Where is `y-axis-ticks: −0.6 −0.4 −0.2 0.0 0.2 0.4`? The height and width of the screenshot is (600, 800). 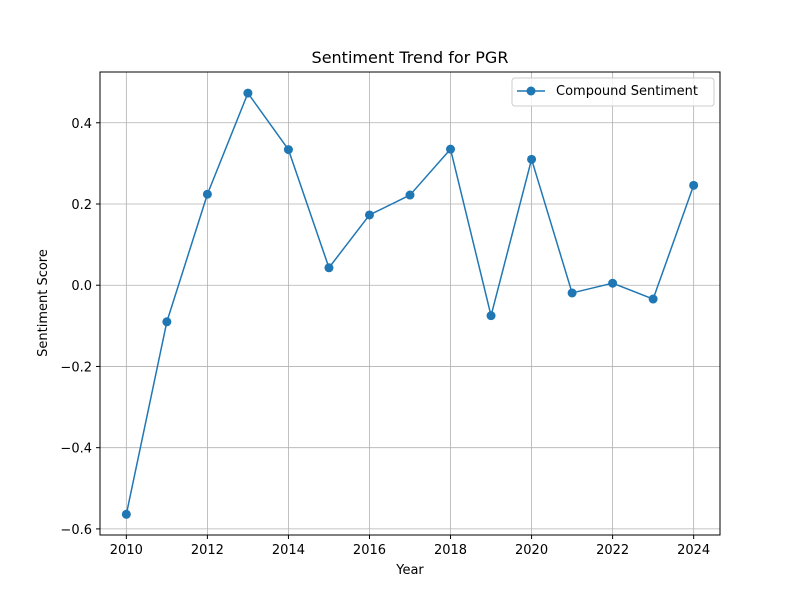 y-axis-ticks: −0.6 −0.4 −0.2 0.0 0.2 0.4 is located at coordinates (80, 327).